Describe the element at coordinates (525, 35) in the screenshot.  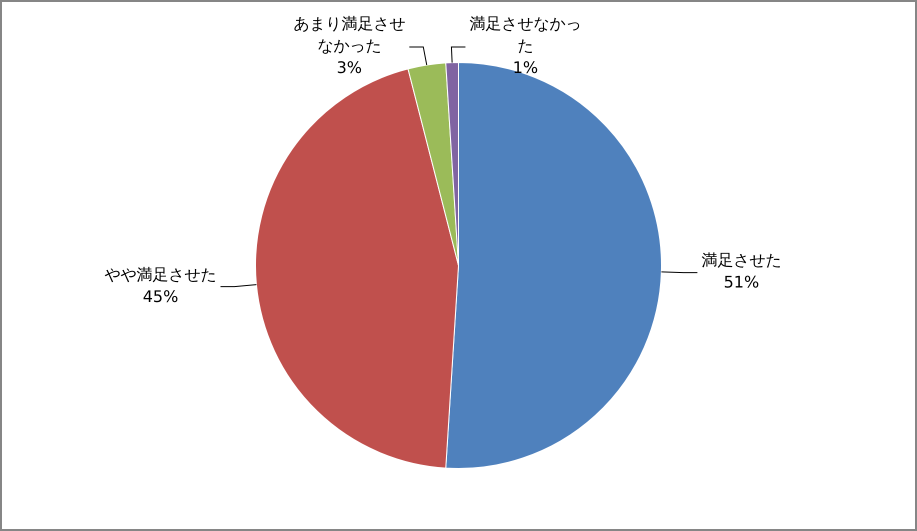
I see `slice-label: 満足させなかった` at that location.